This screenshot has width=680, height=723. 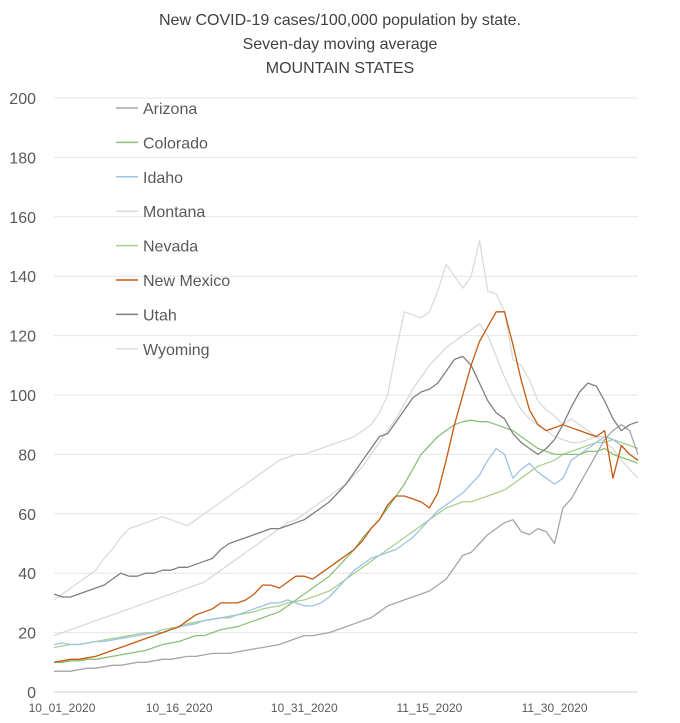 What do you see at coordinates (31, 693) in the screenshot?
I see `y-tick-label: 0` at bounding box center [31, 693].